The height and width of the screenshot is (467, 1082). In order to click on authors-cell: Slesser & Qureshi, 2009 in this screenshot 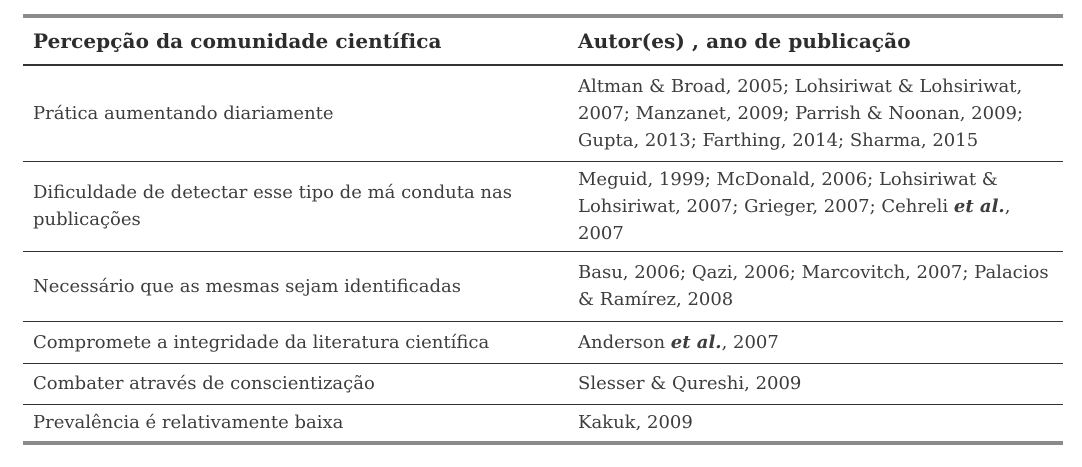, I will do `click(815, 384)`.